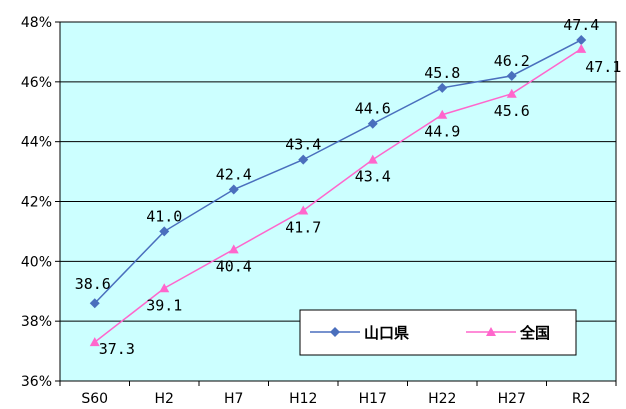 The height and width of the screenshot is (409, 626). What do you see at coordinates (512, 61) in the screenshot?
I see `data-label-series-0: 46.2` at bounding box center [512, 61].